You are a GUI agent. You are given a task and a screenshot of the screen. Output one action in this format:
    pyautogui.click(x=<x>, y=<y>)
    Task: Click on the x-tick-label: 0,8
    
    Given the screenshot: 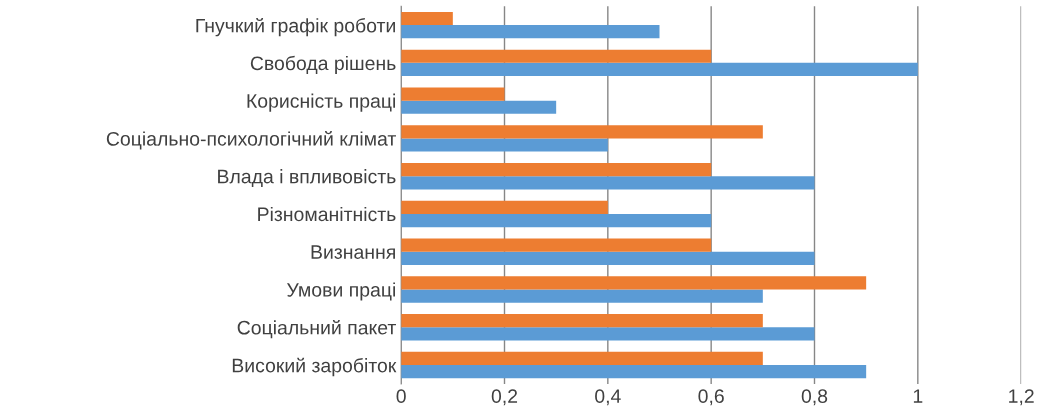 What is the action you would take?
    pyautogui.click(x=814, y=397)
    